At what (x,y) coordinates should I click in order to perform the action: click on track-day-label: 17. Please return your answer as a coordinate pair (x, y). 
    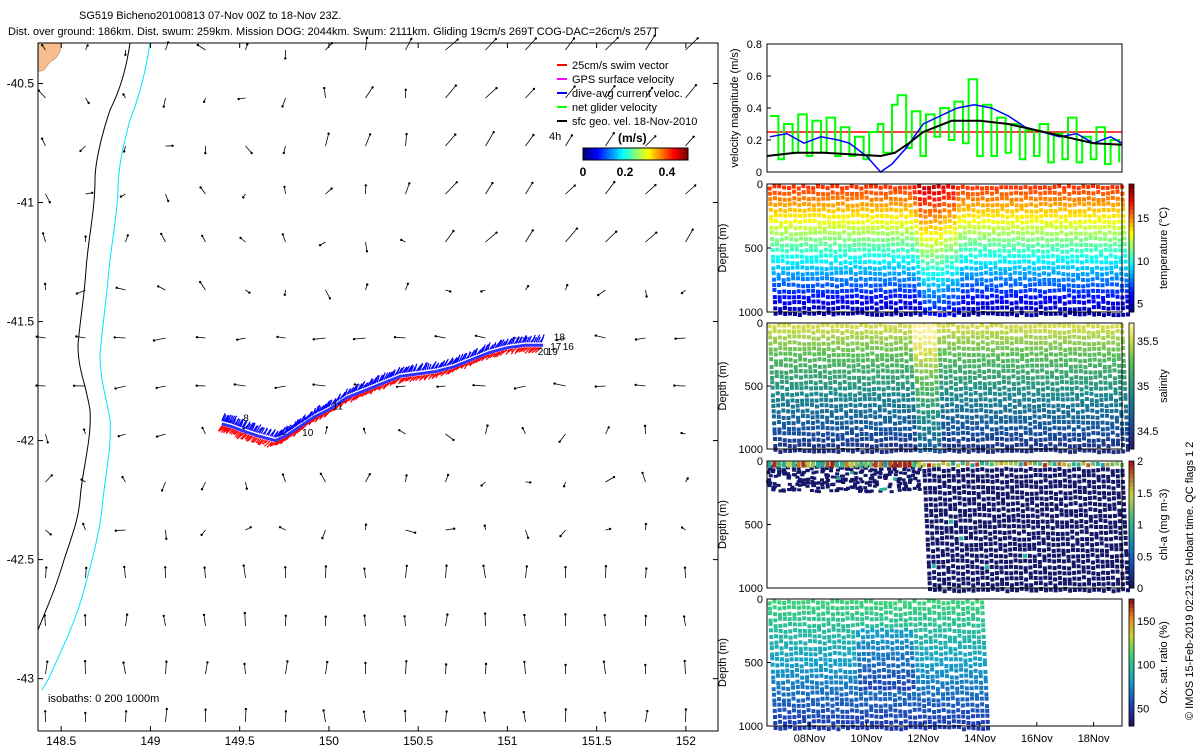
    Looking at the image, I should click on (556, 347).